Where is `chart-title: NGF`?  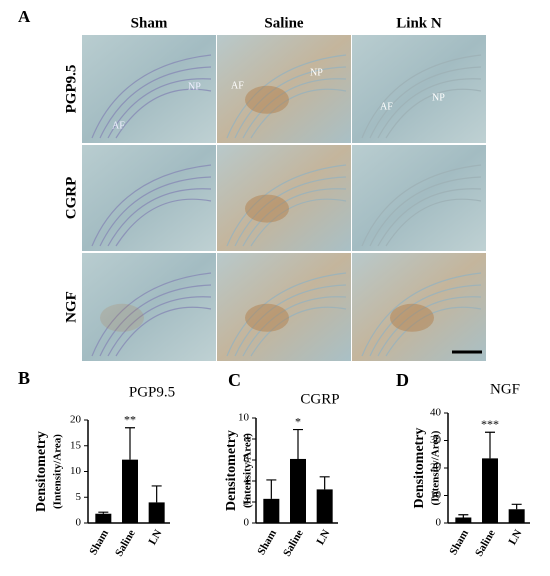
chart-title: NGF is located at coordinates (505, 389).